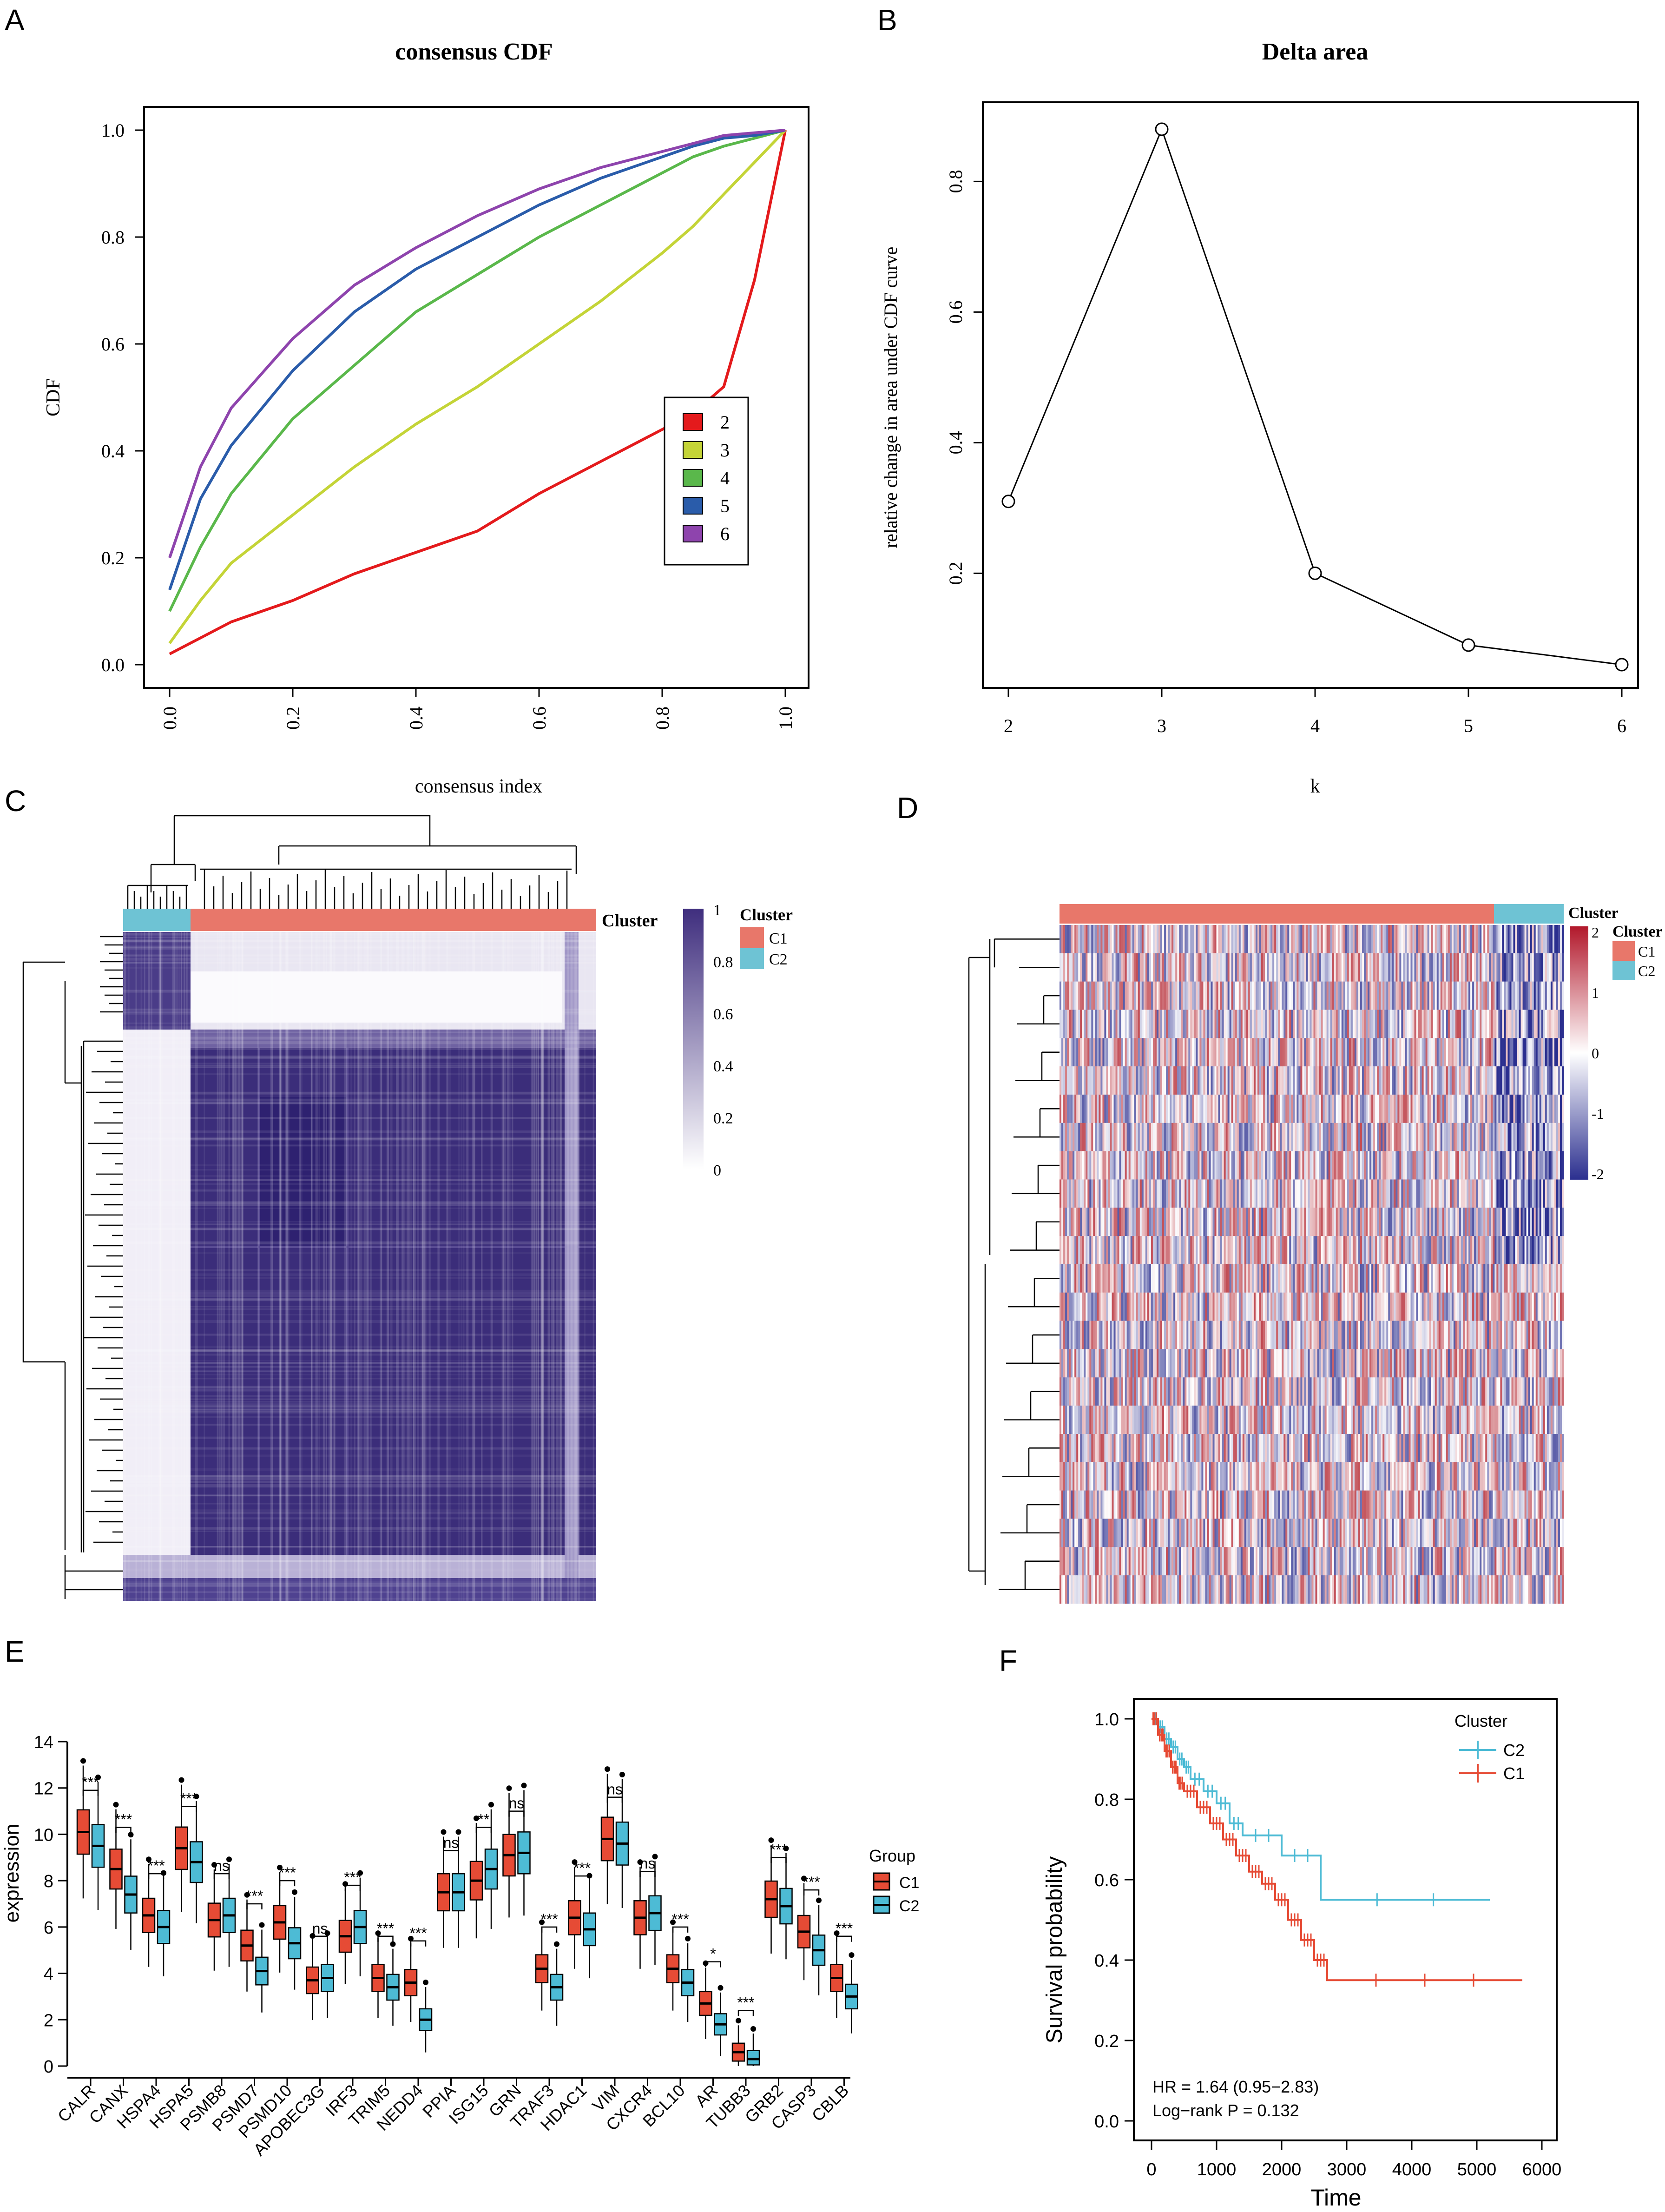 Image resolution: width=1665 pixels, height=2212 pixels. Describe the element at coordinates (393, 920) in the screenshot. I see `panel-c-cluster-bar-c1` at that location.